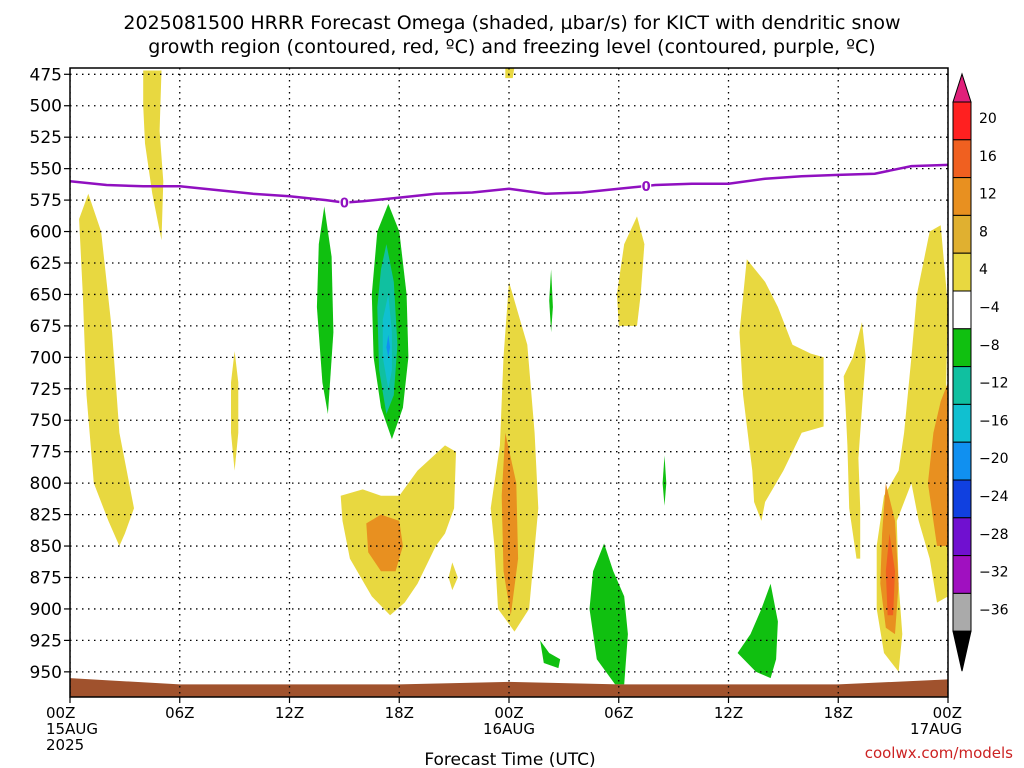  What do you see at coordinates (962, 651) in the screenshot?
I see `colorbar-bottom-arrow` at bounding box center [962, 651].